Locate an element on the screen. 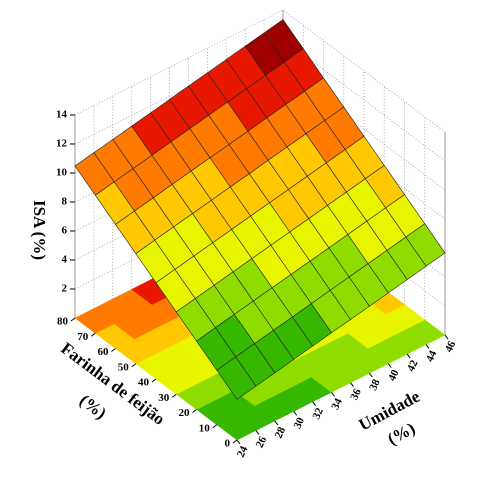 The height and width of the screenshot is (482, 491). x-tick-label: 36 is located at coordinates (356, 394).